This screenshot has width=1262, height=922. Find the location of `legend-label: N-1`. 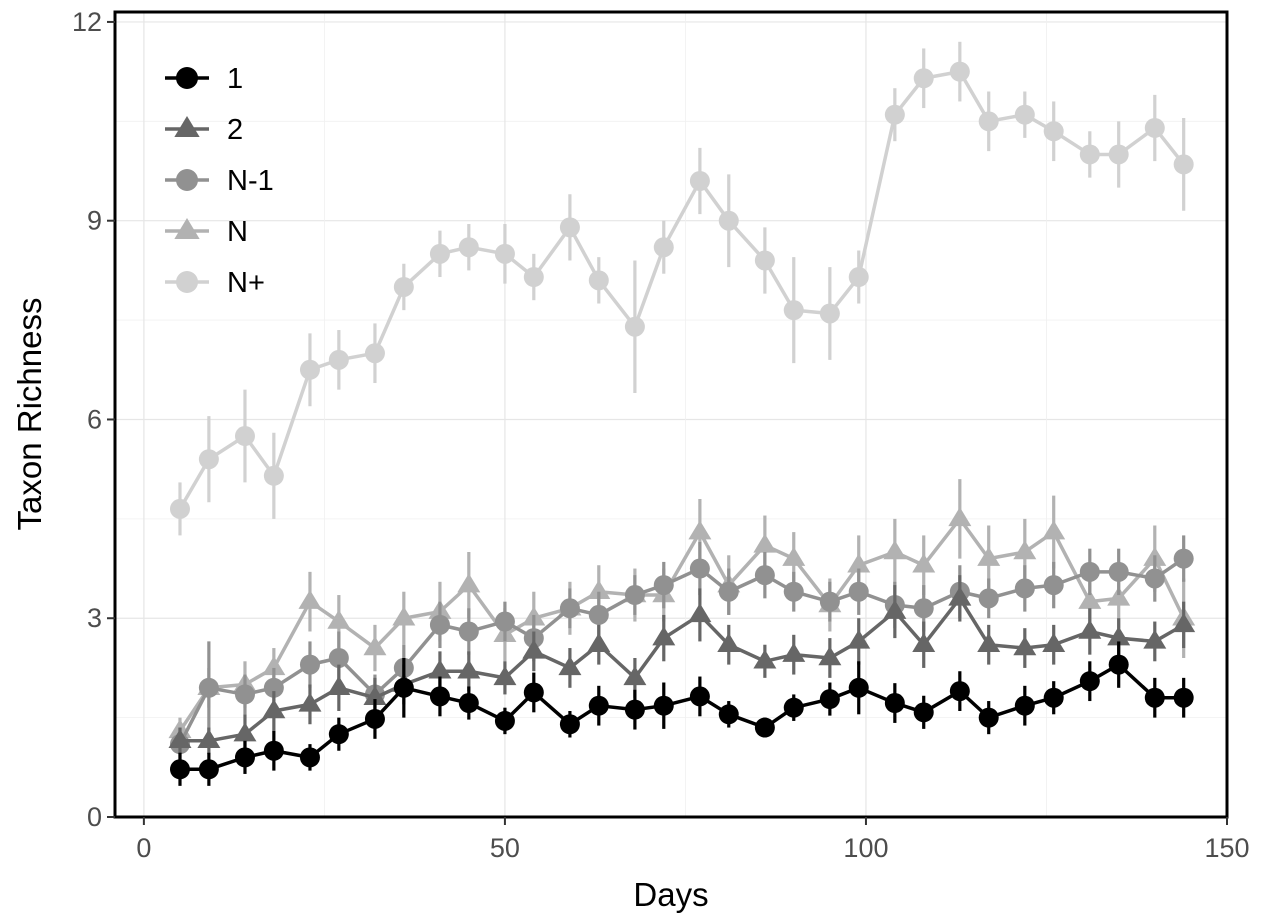

legend-label: N-1 is located at coordinates (250, 181).